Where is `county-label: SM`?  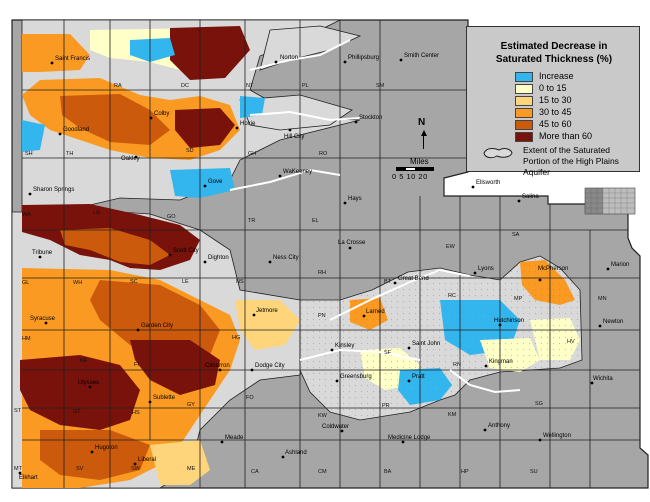 county-label: SM is located at coordinates (380, 86).